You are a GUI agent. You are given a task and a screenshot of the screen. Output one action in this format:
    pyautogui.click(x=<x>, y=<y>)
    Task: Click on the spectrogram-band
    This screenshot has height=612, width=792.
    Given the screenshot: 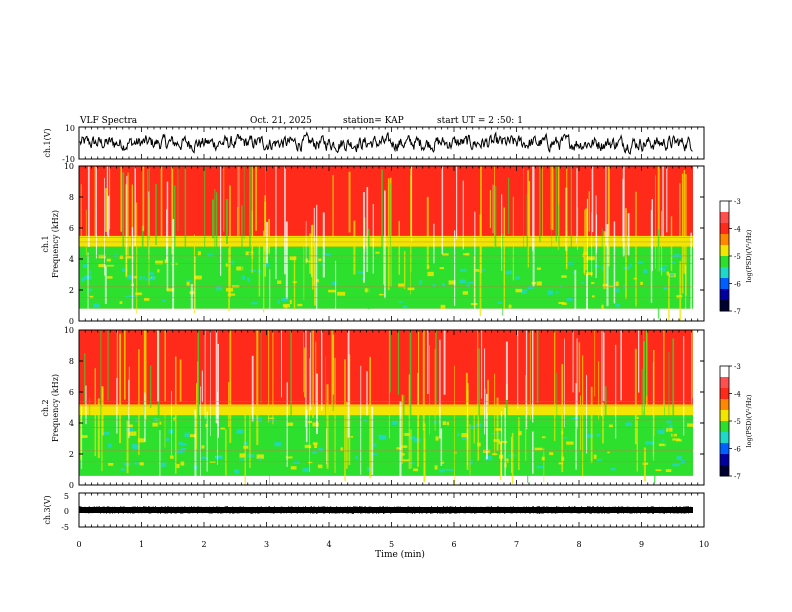 What is the action you would take?
    pyautogui.click(x=386, y=465)
    